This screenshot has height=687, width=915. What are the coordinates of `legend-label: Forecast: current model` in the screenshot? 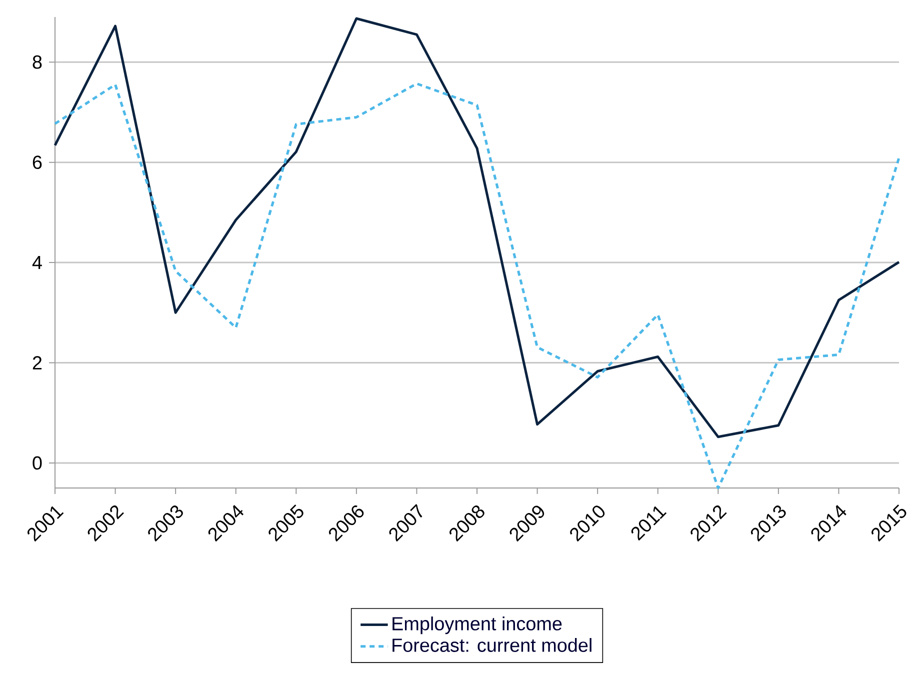 It's located at (492, 645).